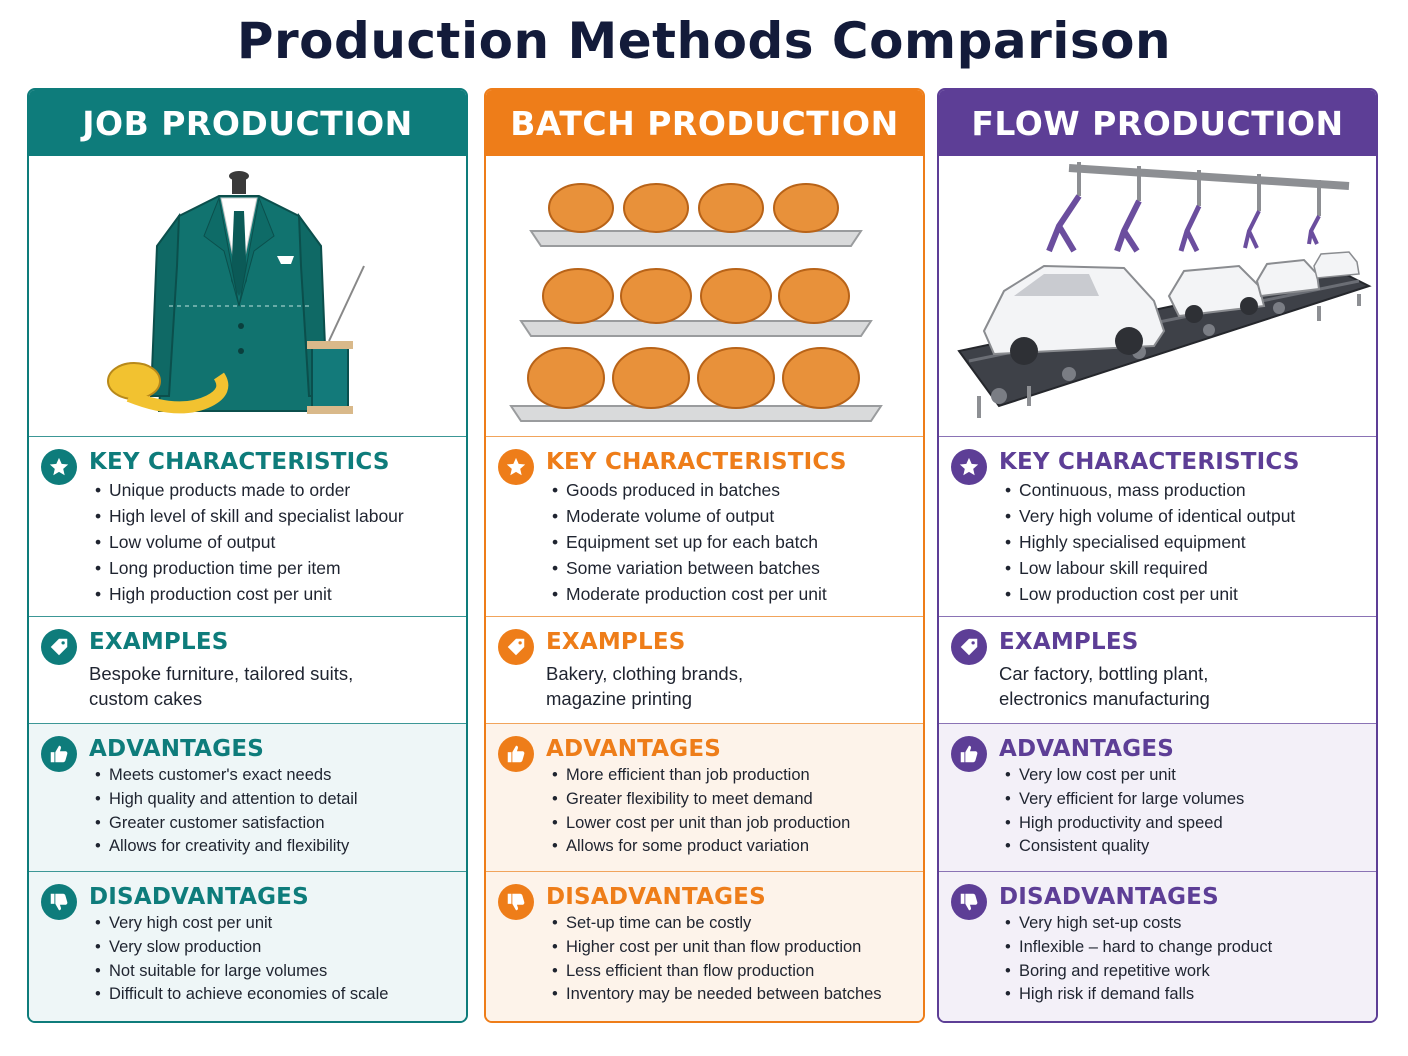 The height and width of the screenshot is (1056, 1408). What do you see at coordinates (731, 568) in the screenshot?
I see `list-item: Some variation between batches` at bounding box center [731, 568].